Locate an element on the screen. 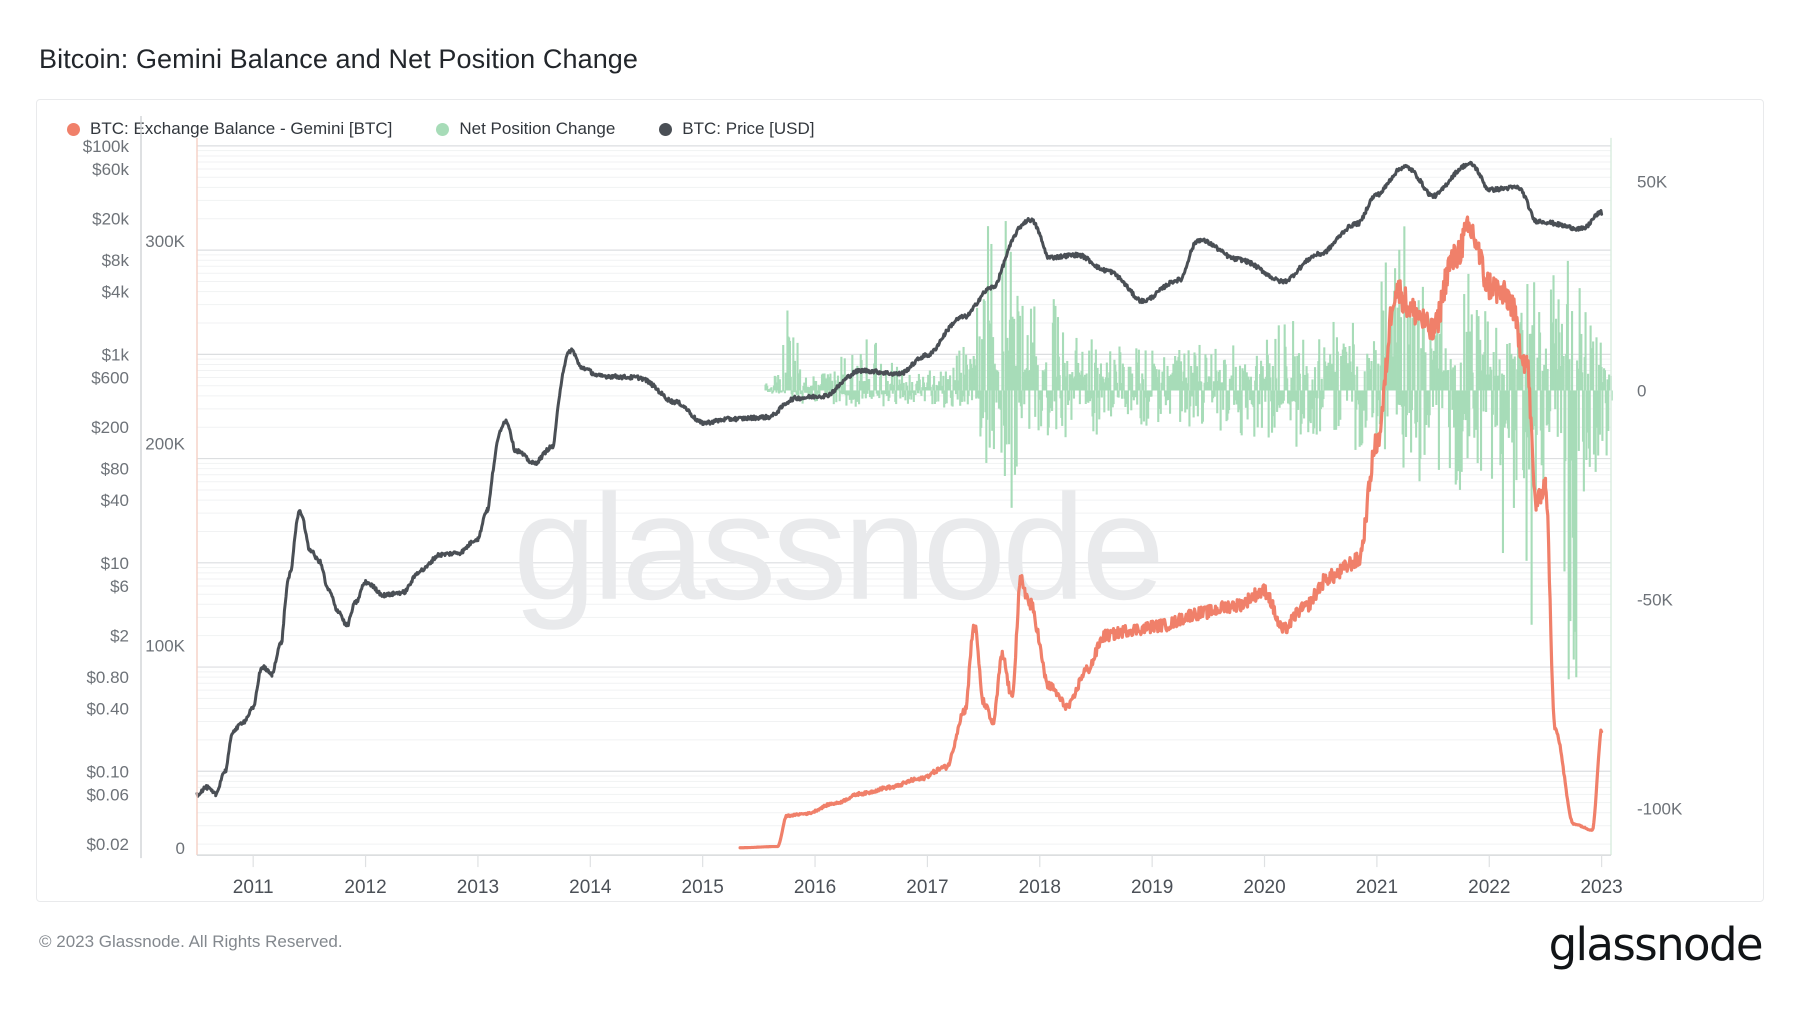 The image size is (1800, 1013). legend-item-price: BTC: Price [USD] is located at coordinates (737, 129).